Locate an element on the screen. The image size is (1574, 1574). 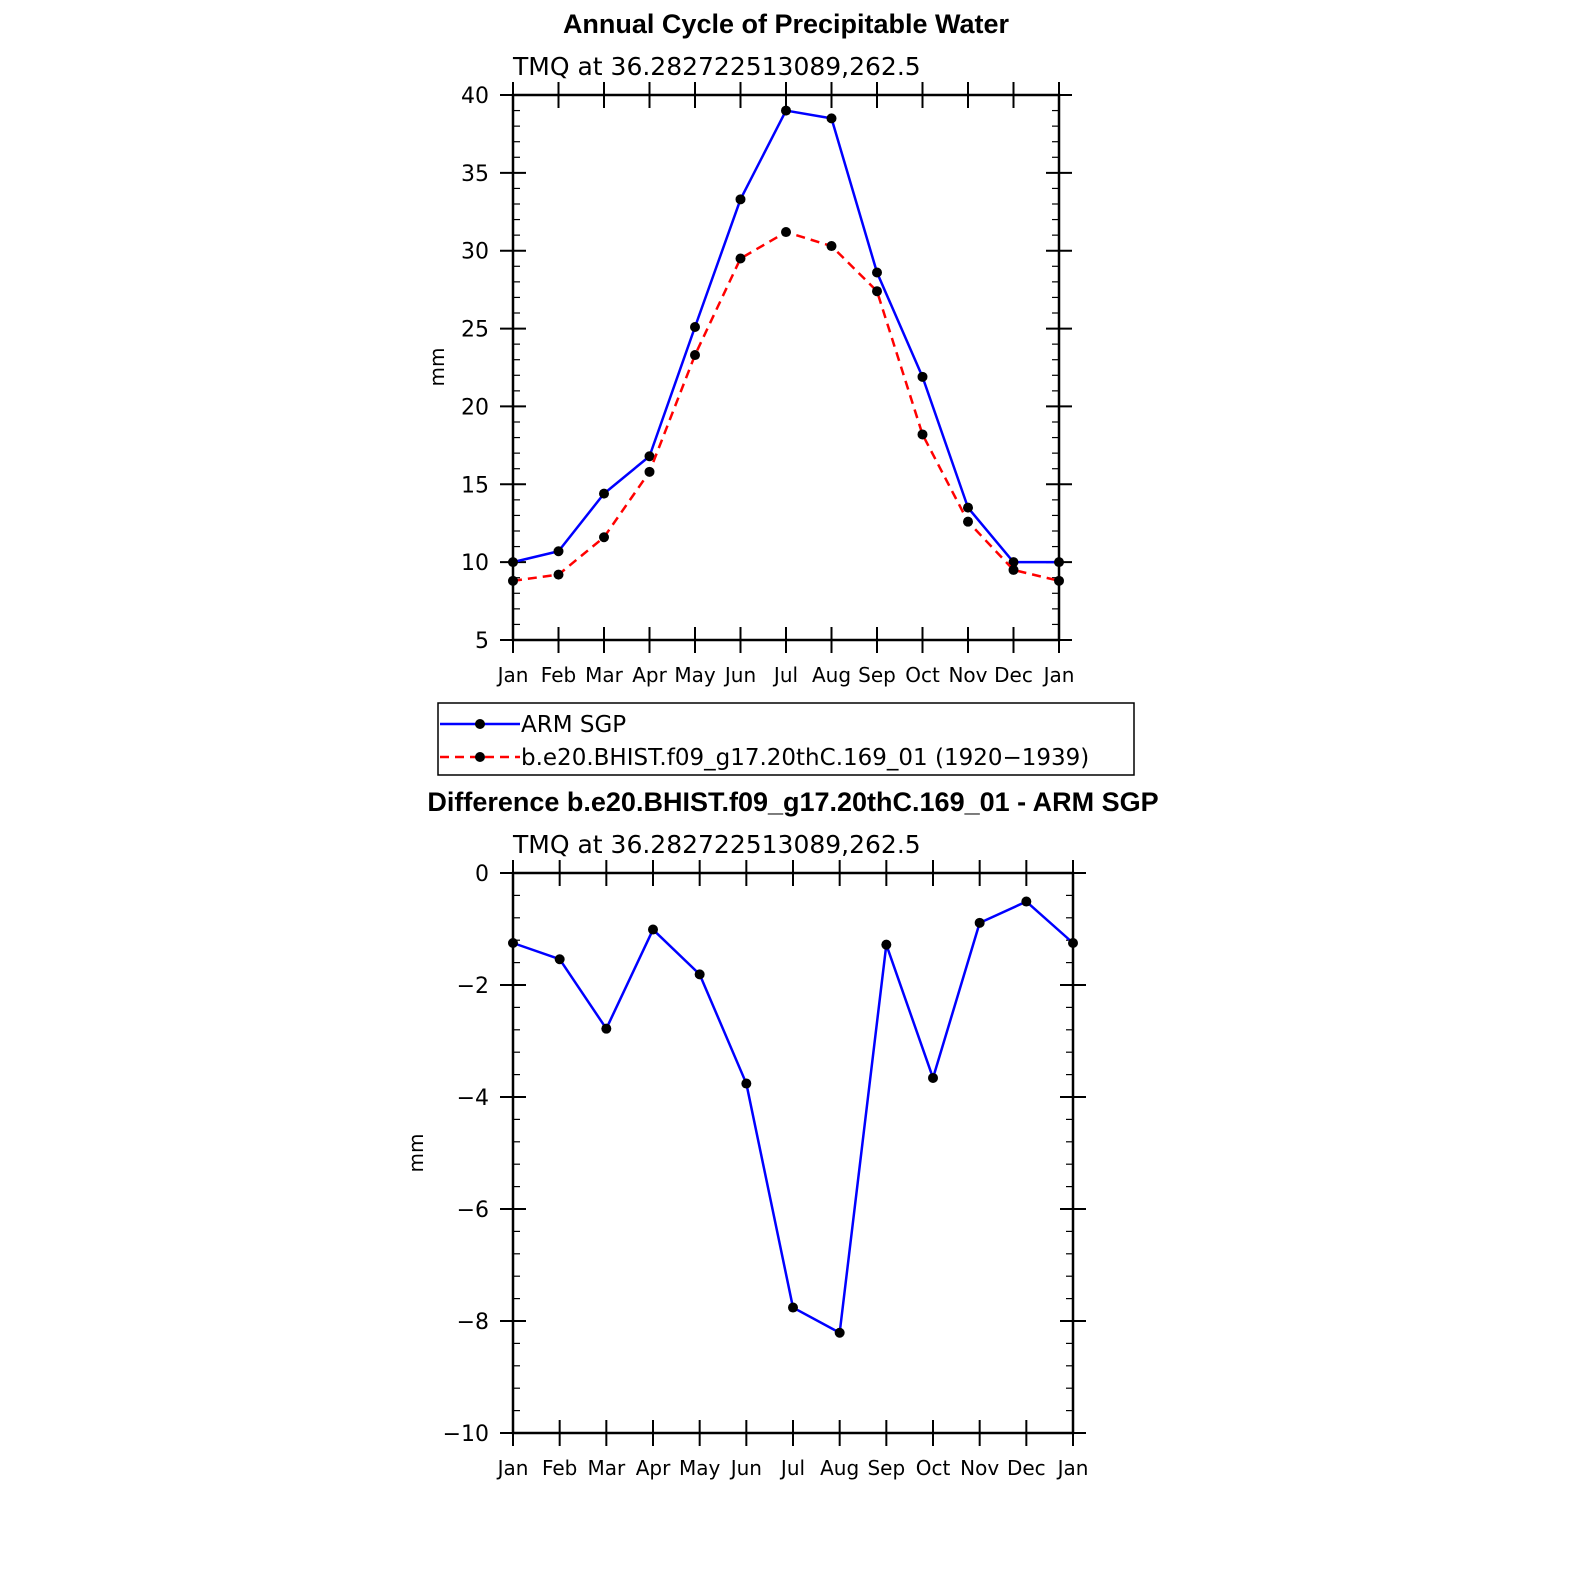
legend-frame is located at coordinates (786, 739).